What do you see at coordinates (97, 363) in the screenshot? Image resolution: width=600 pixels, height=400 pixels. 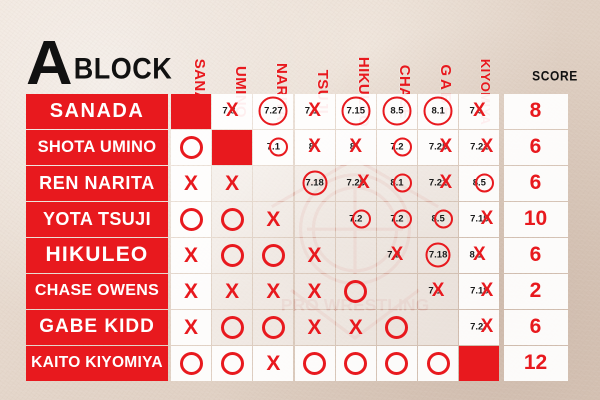 I see `row-label-kaito-kiyomiya: KAITO KIYOMIYA` at bounding box center [97, 363].